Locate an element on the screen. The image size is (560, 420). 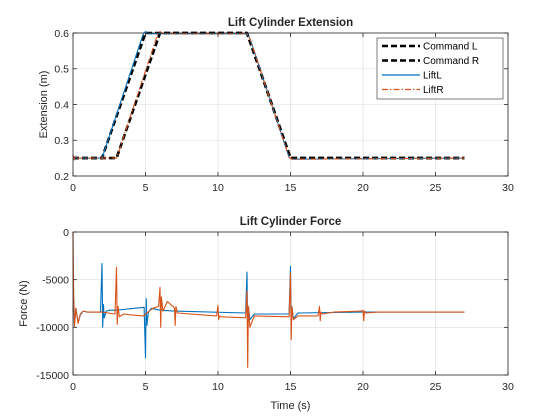
extension-xtick-label-2: 10 is located at coordinates (218, 188).